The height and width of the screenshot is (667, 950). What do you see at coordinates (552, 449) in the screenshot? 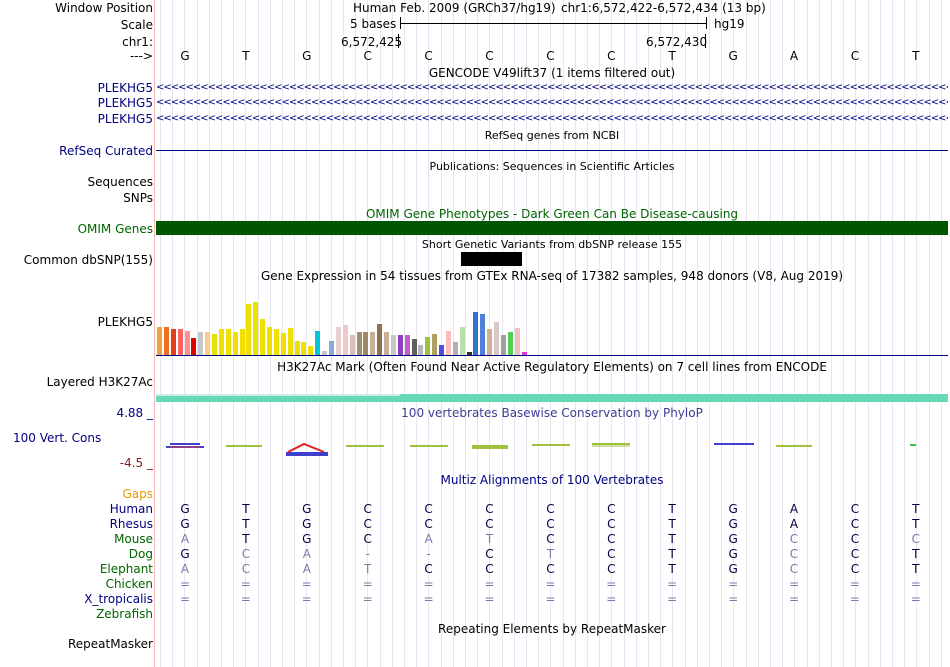
I see `phylop-plot` at bounding box center [552, 449].